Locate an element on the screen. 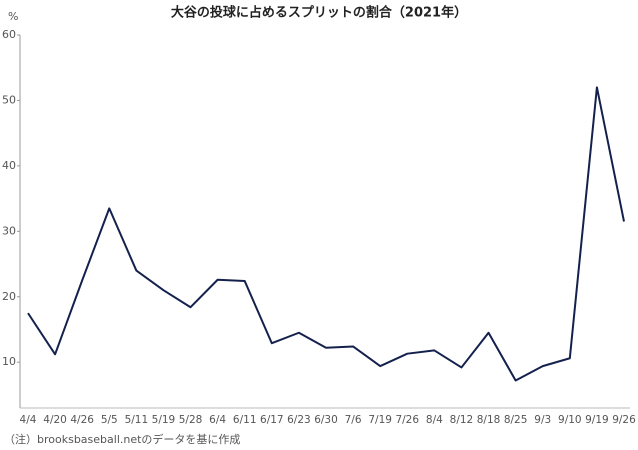 The width and height of the screenshot is (638, 450). x-tick-label: 8/25 is located at coordinates (516, 420).